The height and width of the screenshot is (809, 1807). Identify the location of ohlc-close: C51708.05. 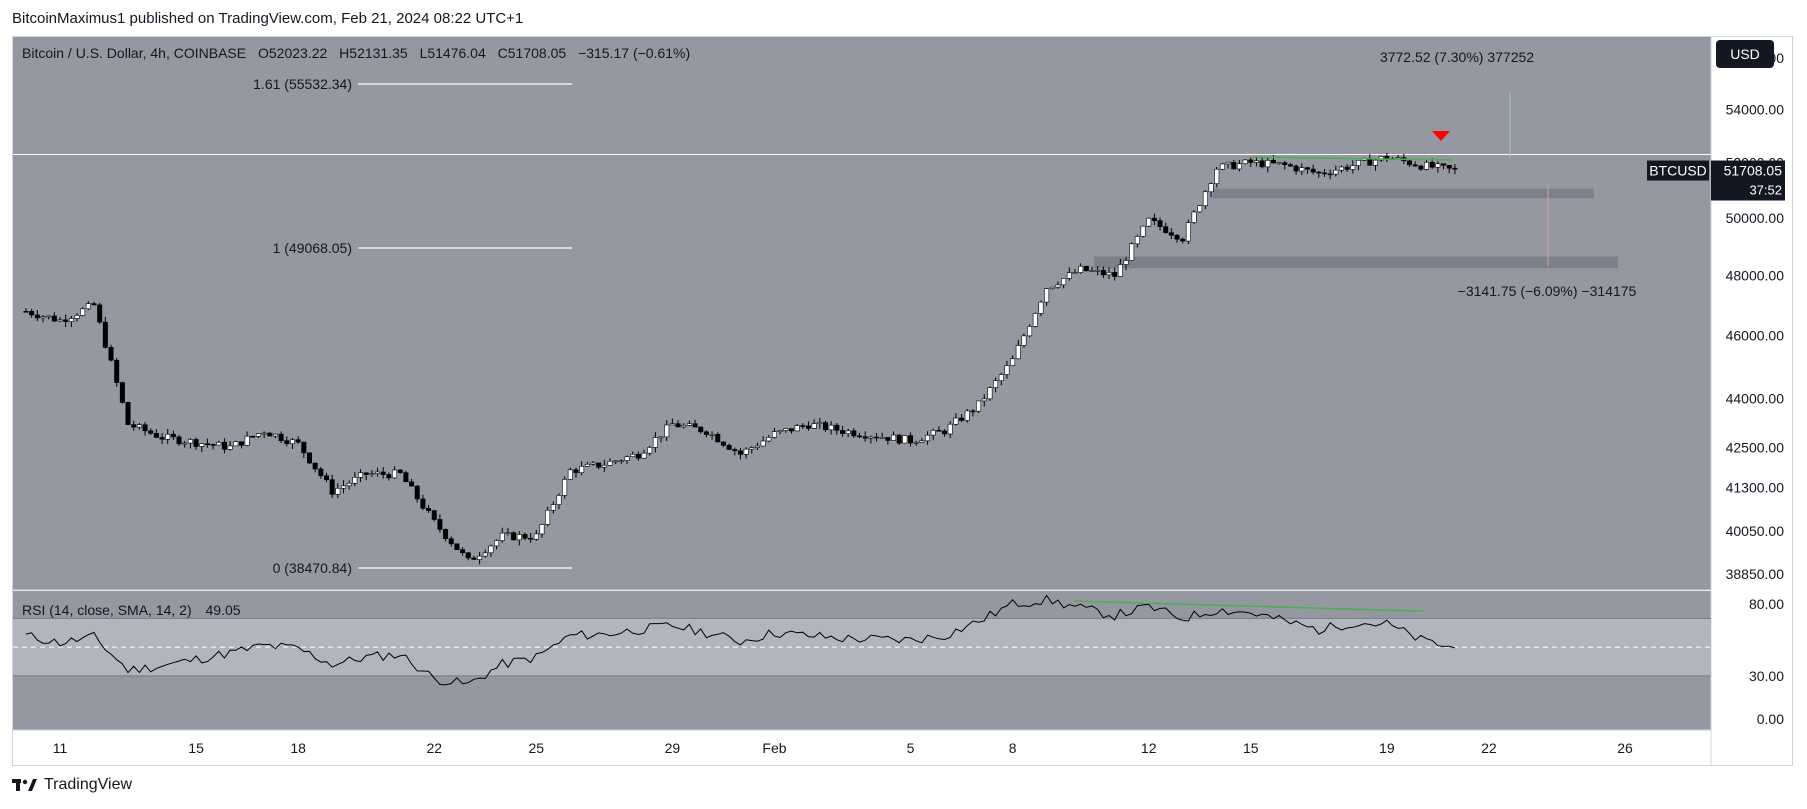
(532, 53).